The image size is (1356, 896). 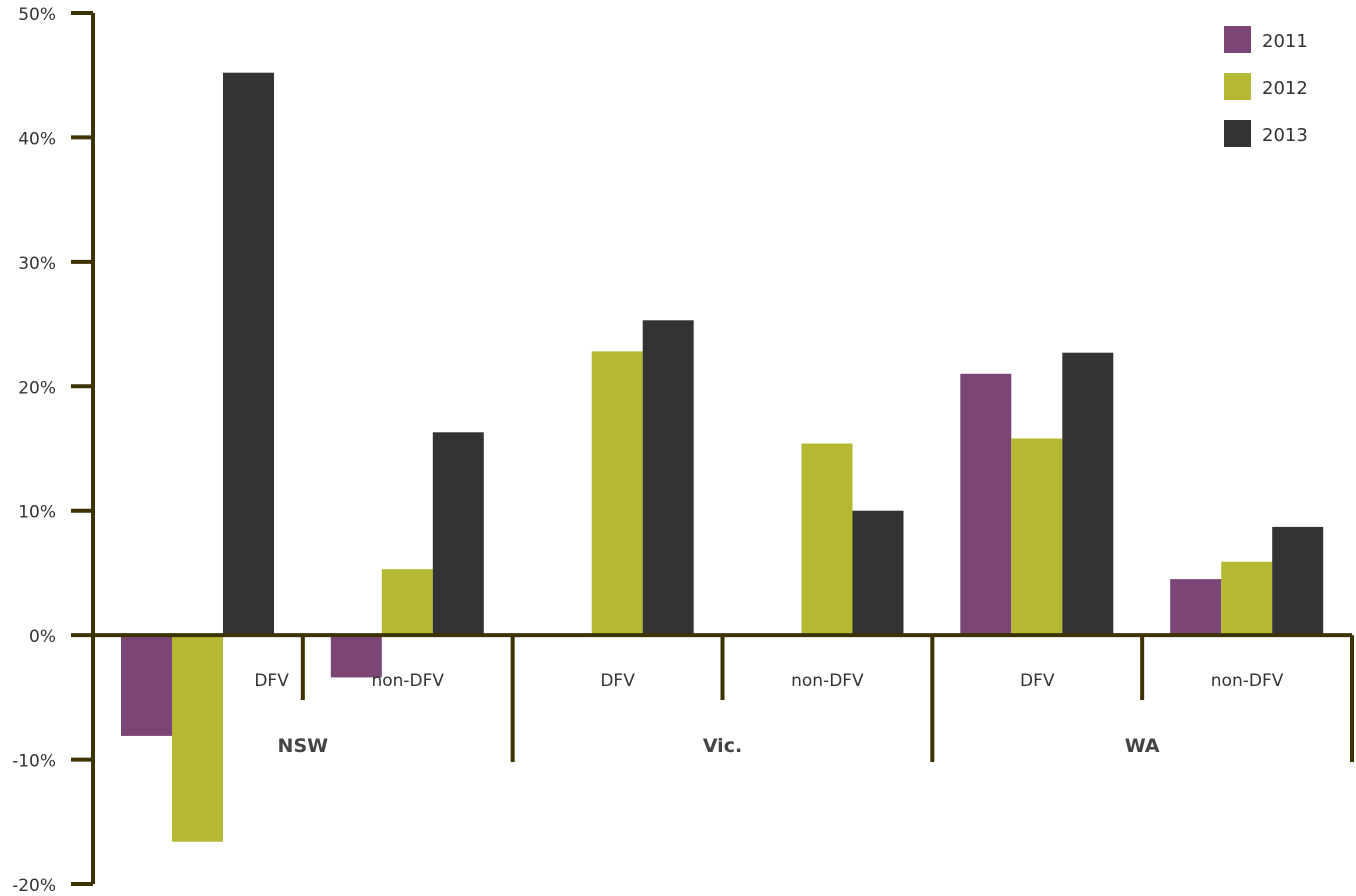 What do you see at coordinates (303, 746) in the screenshot?
I see `group-label: NSW` at bounding box center [303, 746].